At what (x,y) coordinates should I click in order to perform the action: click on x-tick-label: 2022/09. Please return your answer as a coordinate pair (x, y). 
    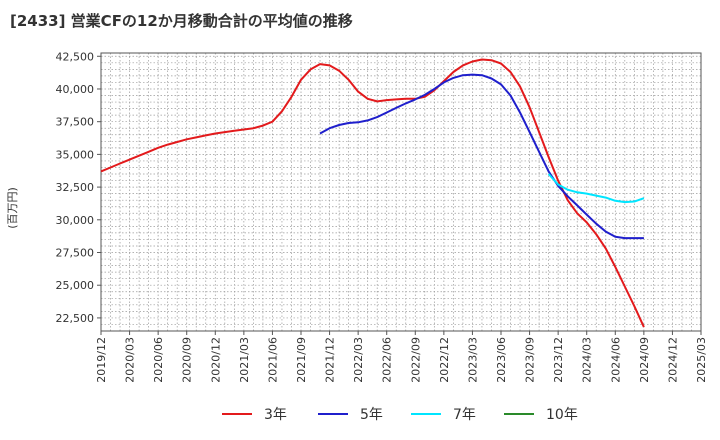
    Looking at the image, I should click on (415, 360).